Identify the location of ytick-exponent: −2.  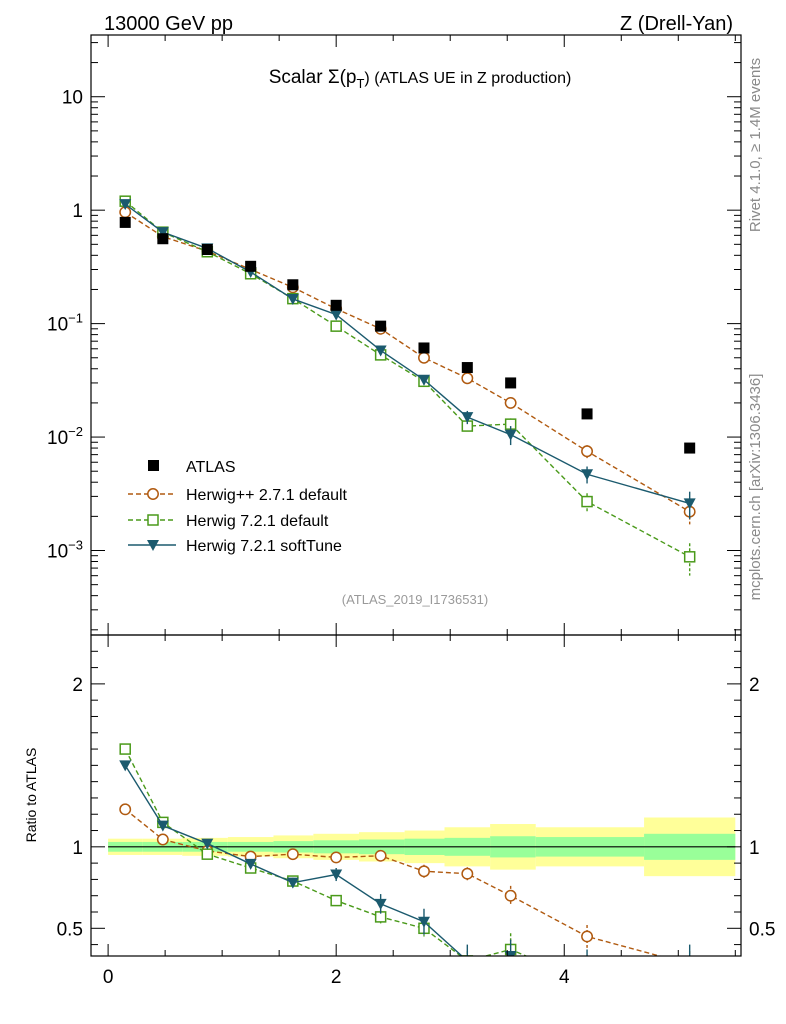
(75, 431).